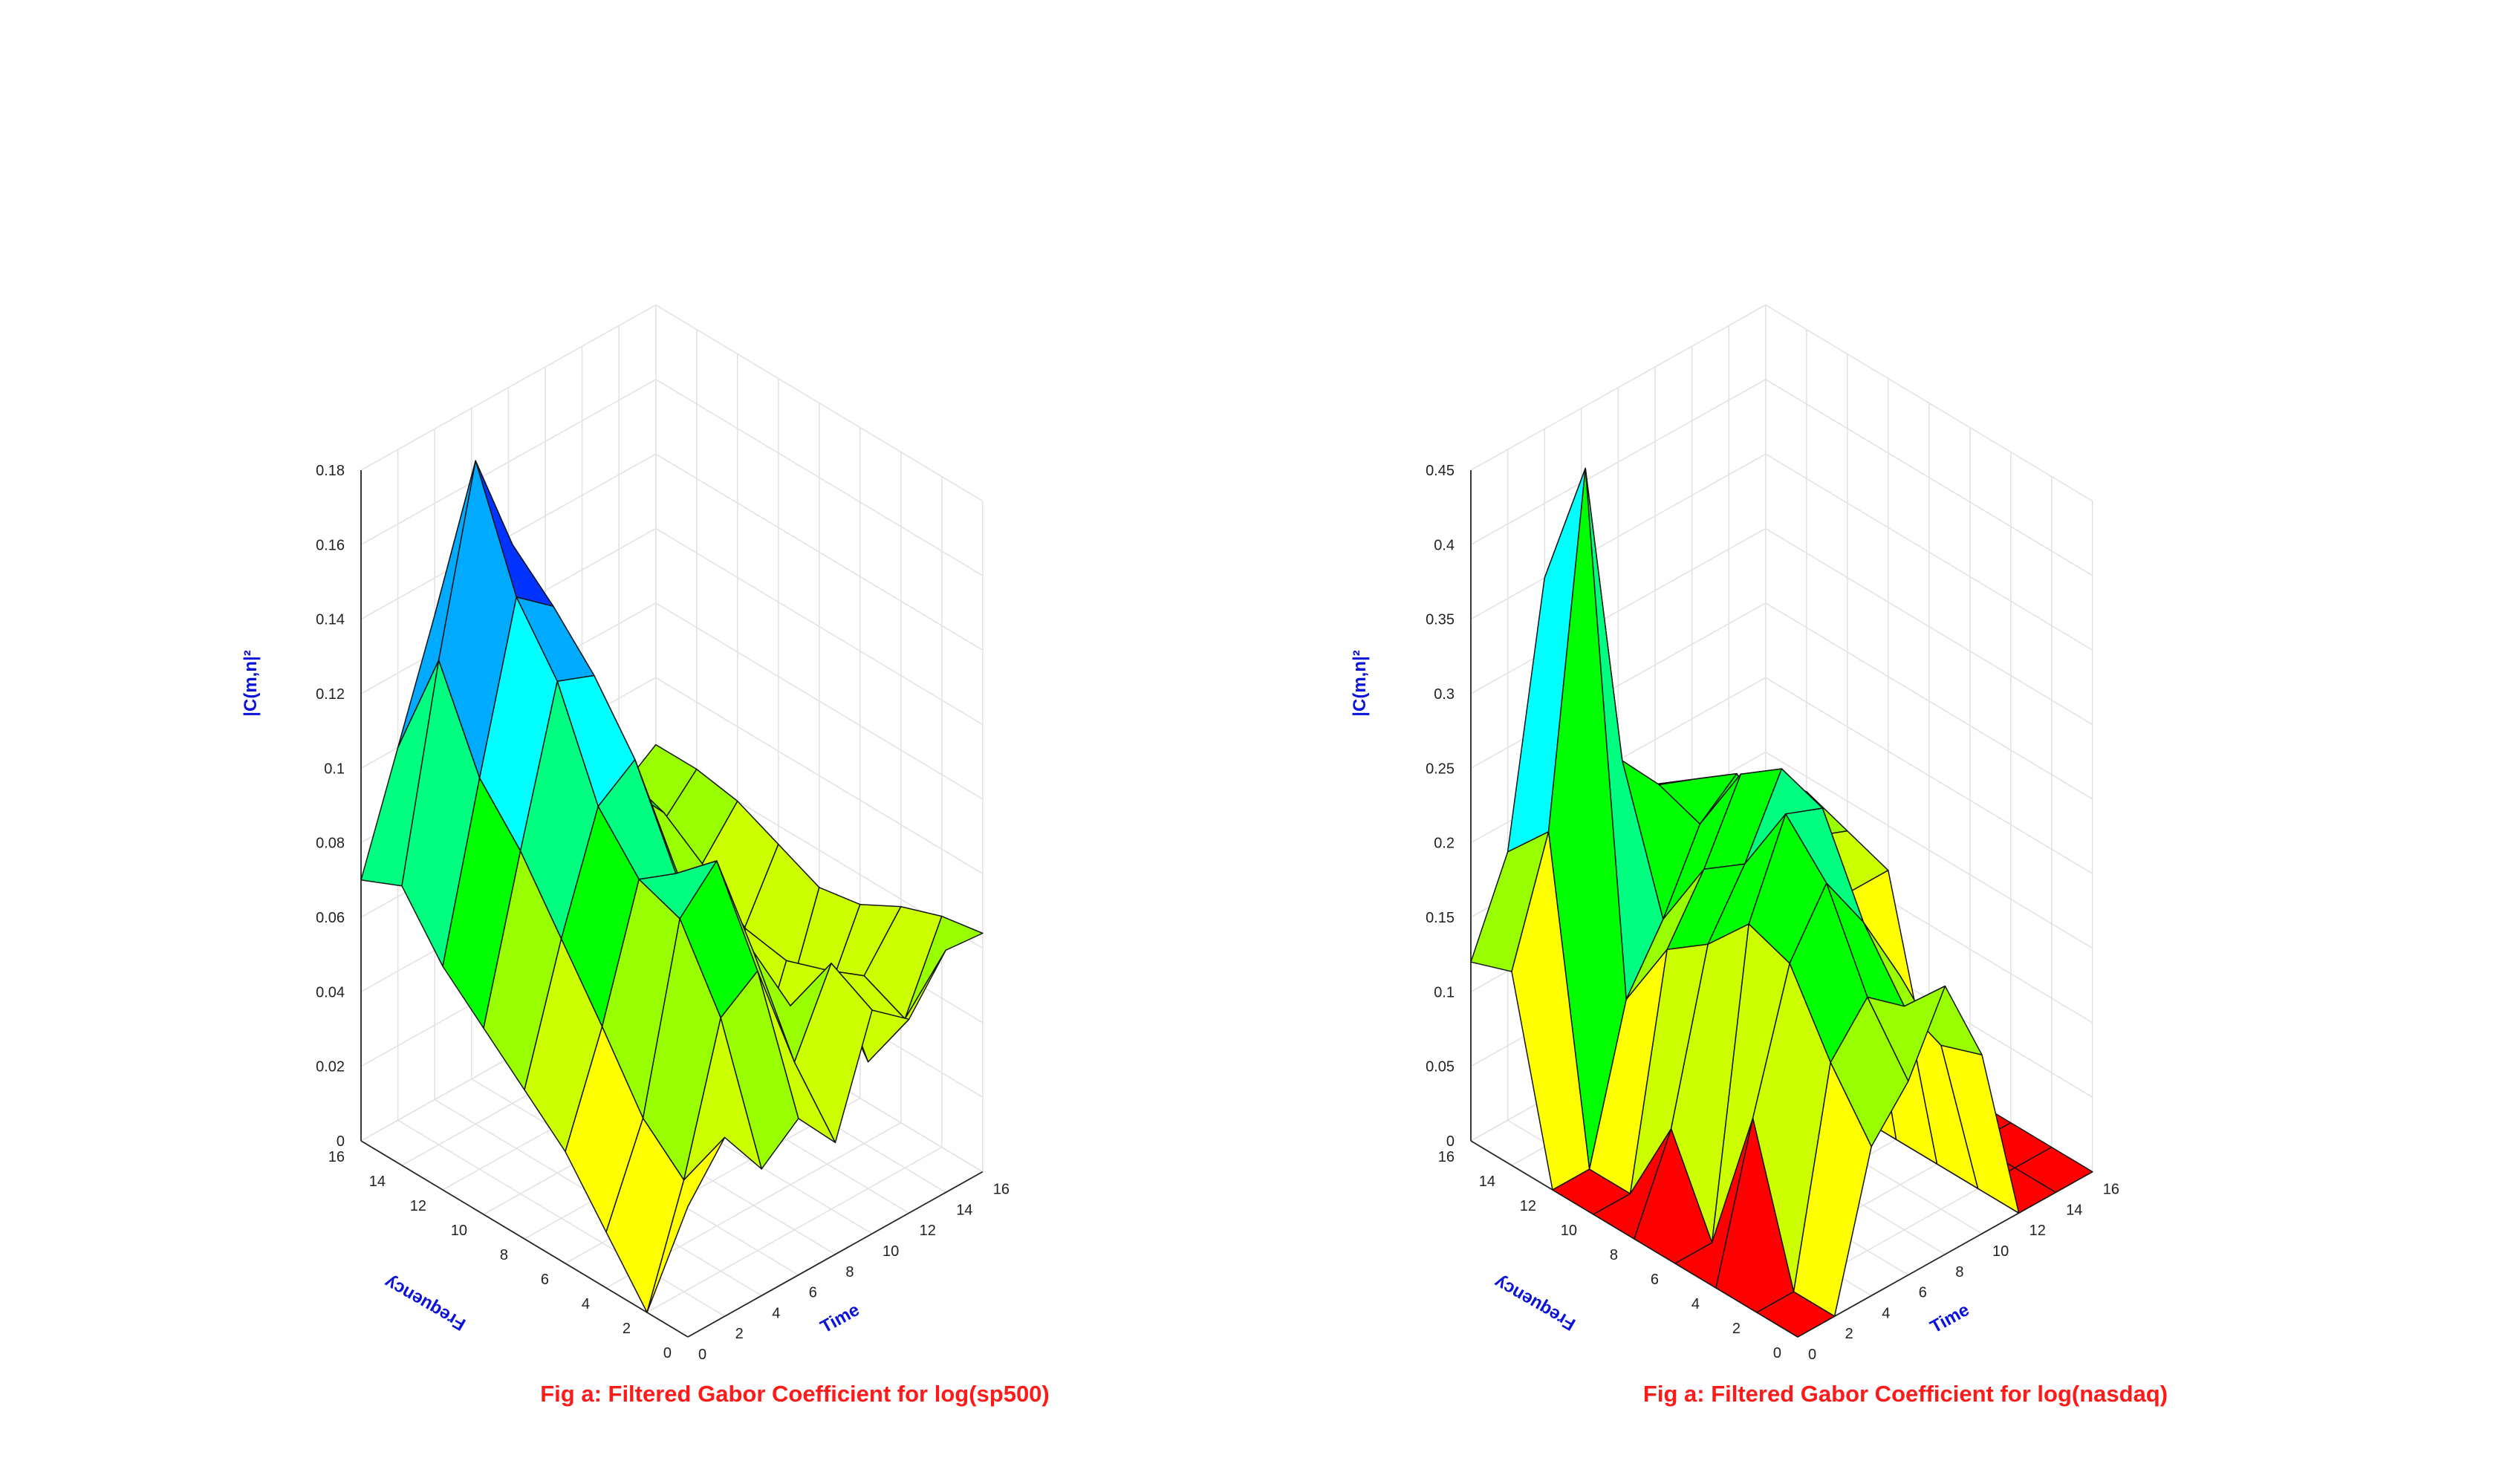 The width and height of the screenshot is (2496, 1484). What do you see at coordinates (331, 620) in the screenshot?
I see `z-tick-label: 0.14` at bounding box center [331, 620].